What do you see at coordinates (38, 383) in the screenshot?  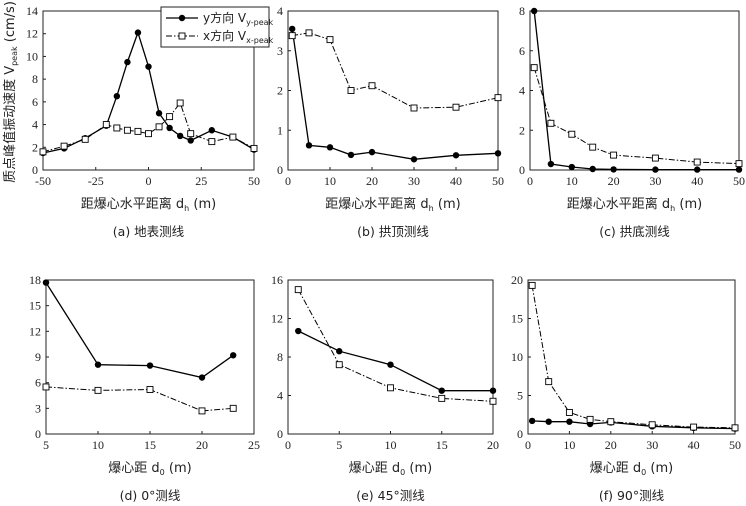 I see `y-tick-label: 6` at bounding box center [38, 383].